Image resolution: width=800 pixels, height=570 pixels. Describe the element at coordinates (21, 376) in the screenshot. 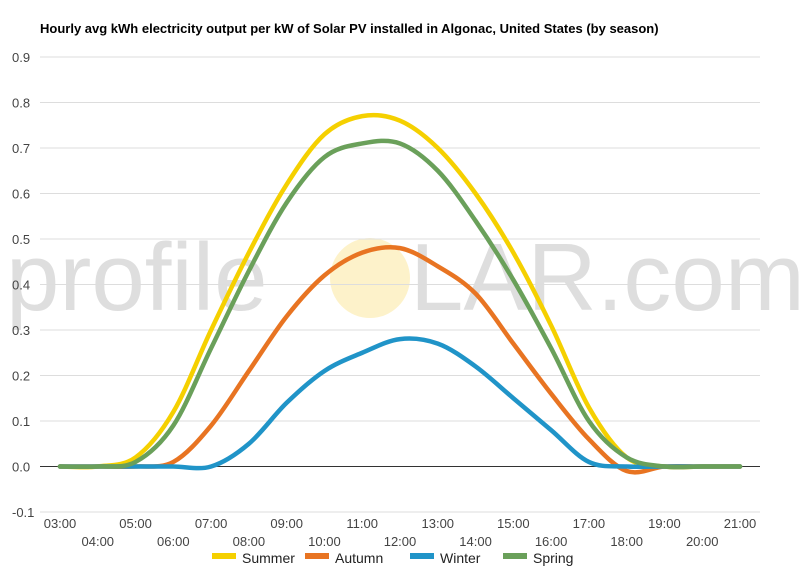

I see `y-tick-label: 0.2` at that location.